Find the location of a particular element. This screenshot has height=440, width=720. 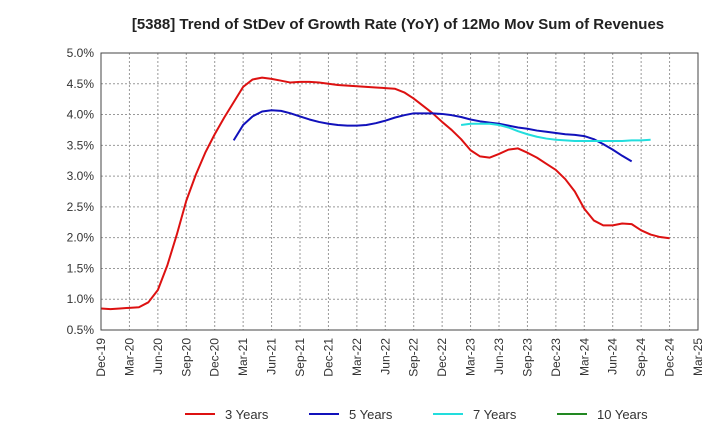

series-line-5-years is located at coordinates (432, 136).